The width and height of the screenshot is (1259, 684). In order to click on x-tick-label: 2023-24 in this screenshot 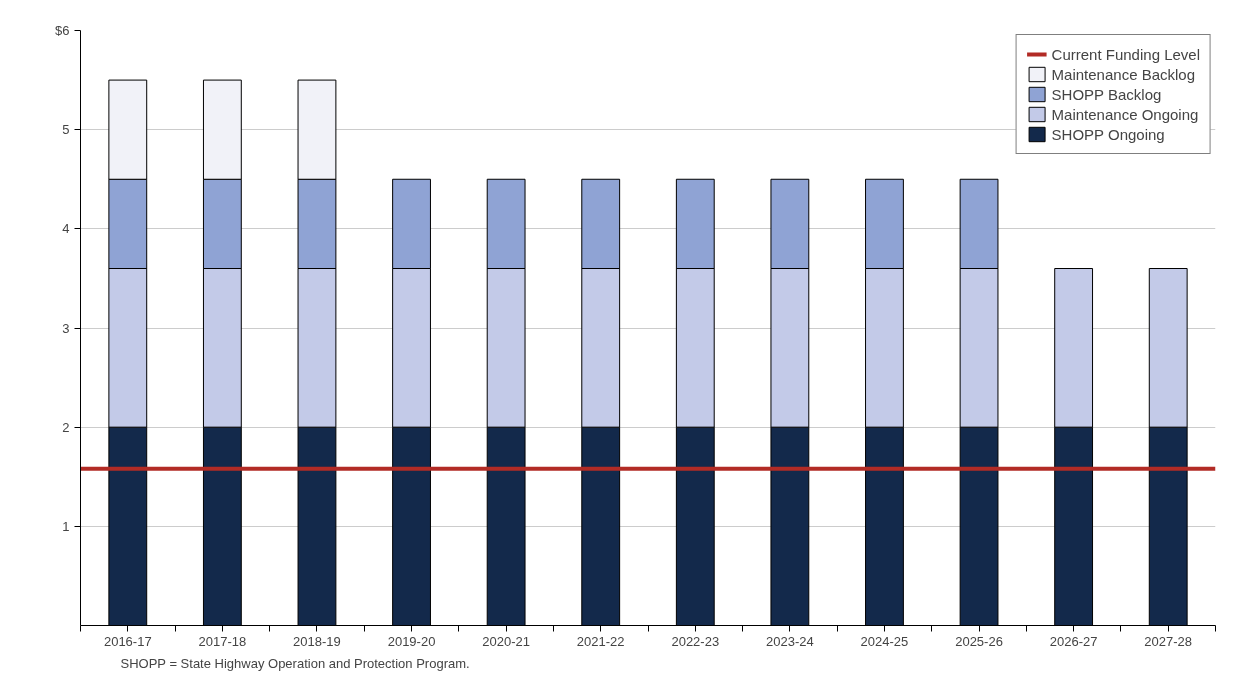, I will do `click(790, 641)`.